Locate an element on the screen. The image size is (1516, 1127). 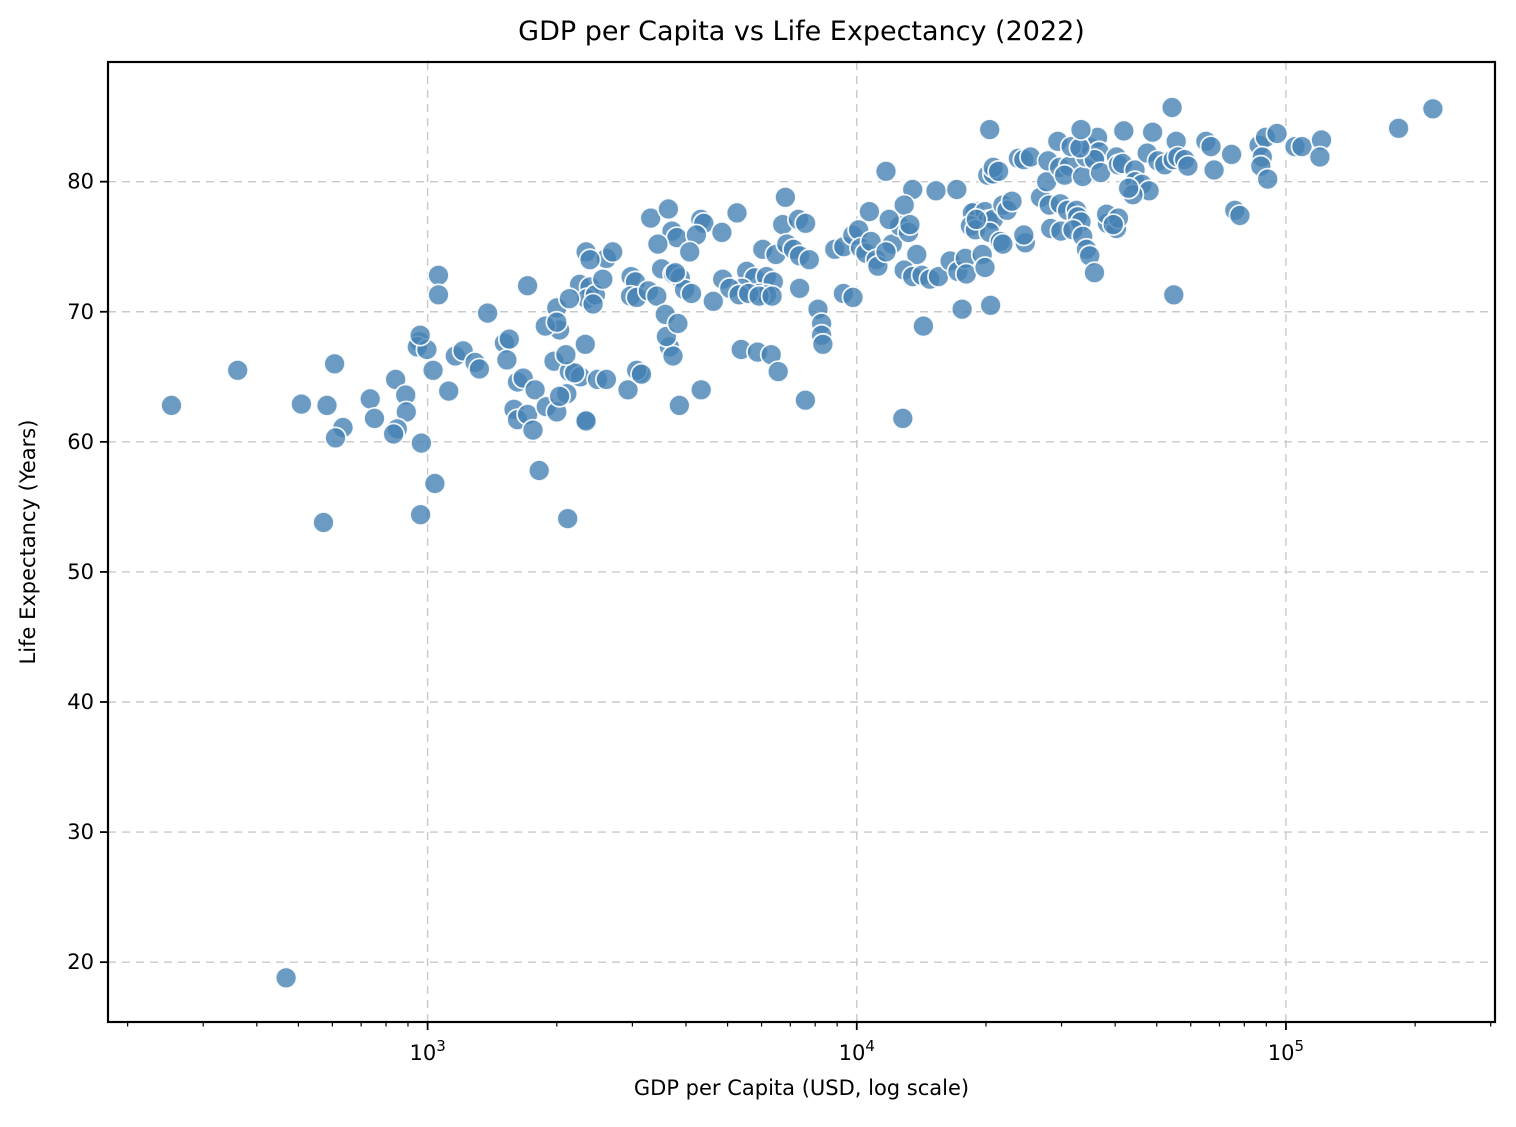
y-tick-label: 40 is located at coordinates (80, 702).